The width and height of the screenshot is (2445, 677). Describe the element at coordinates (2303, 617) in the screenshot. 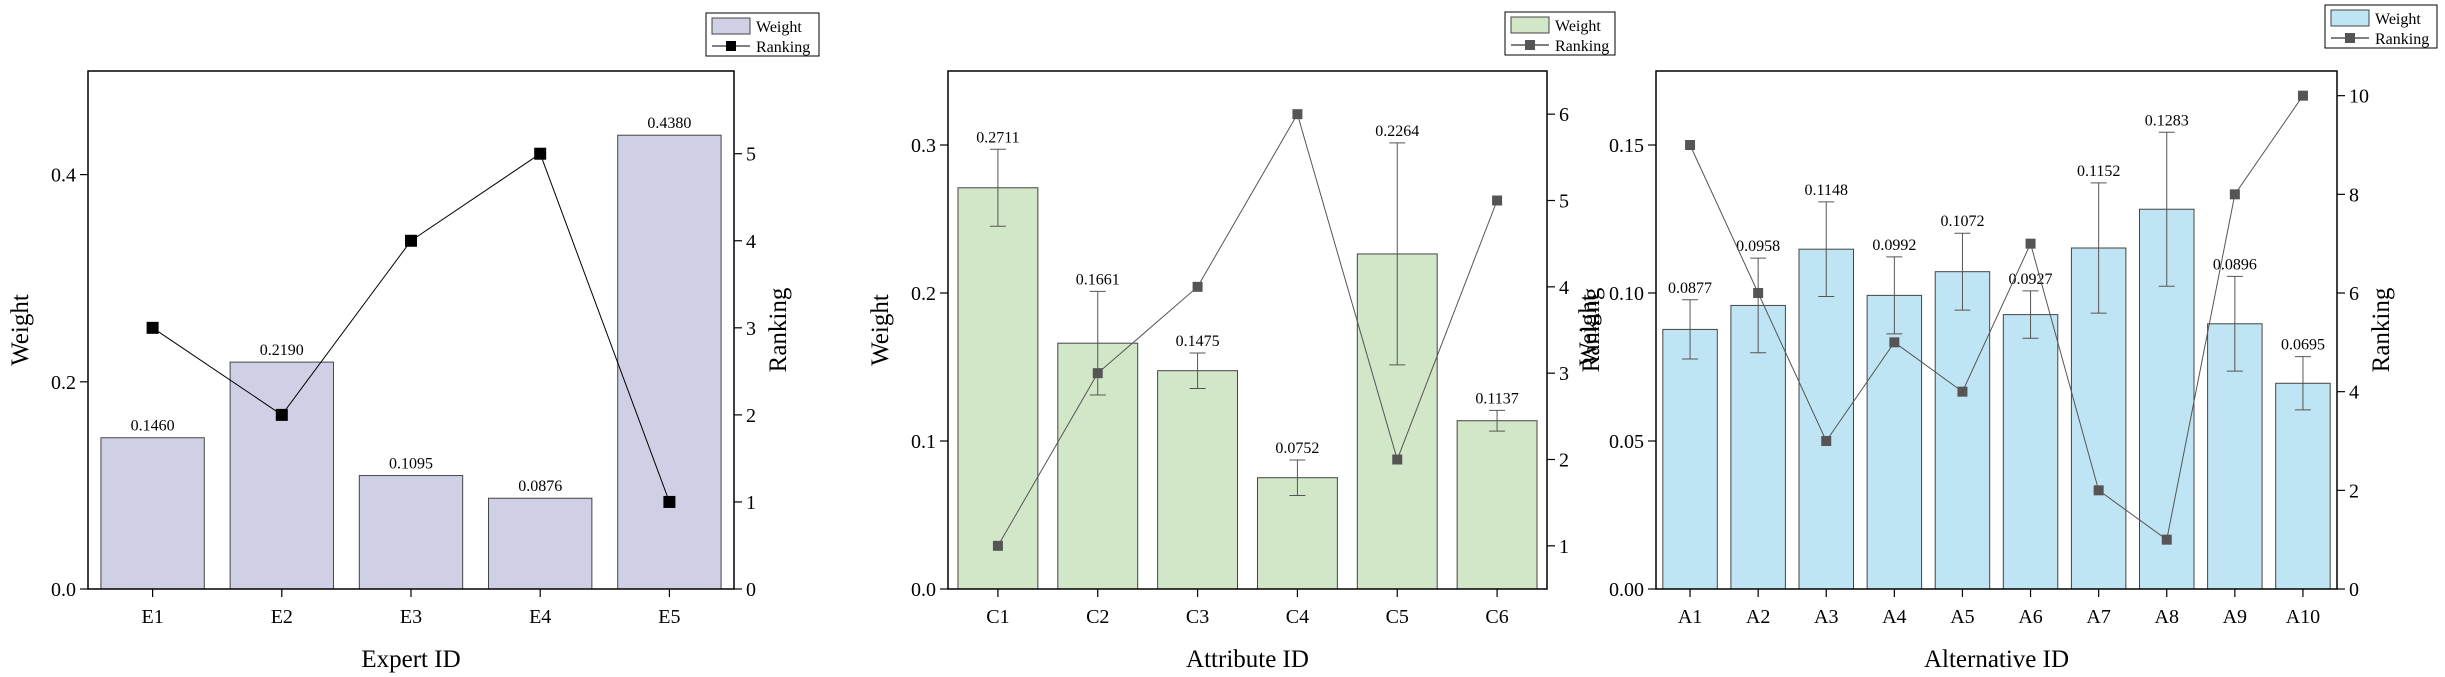

I see `x-tick-label-a10: A10` at that location.